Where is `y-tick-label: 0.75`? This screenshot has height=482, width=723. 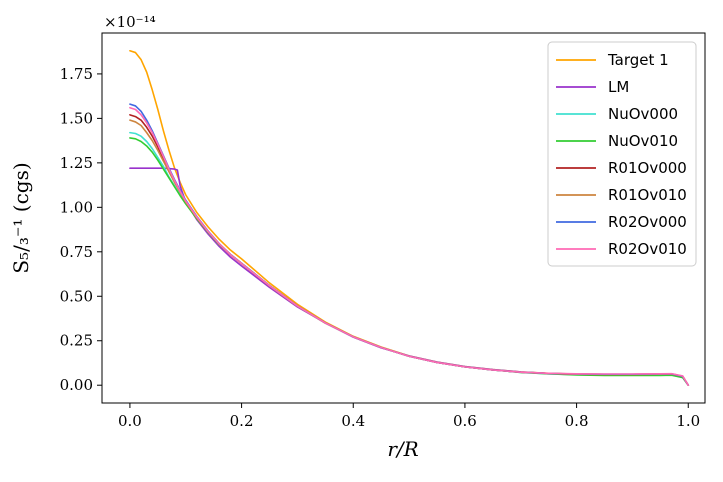
y-tick-label: 0.75 is located at coordinates (76, 252).